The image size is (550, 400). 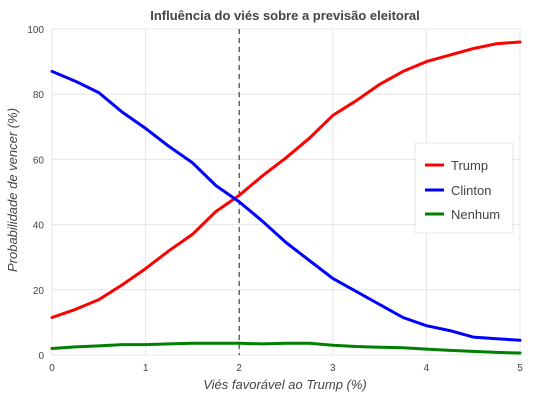 What do you see at coordinates (39, 226) in the screenshot?
I see `y-tick-label: 40` at bounding box center [39, 226].